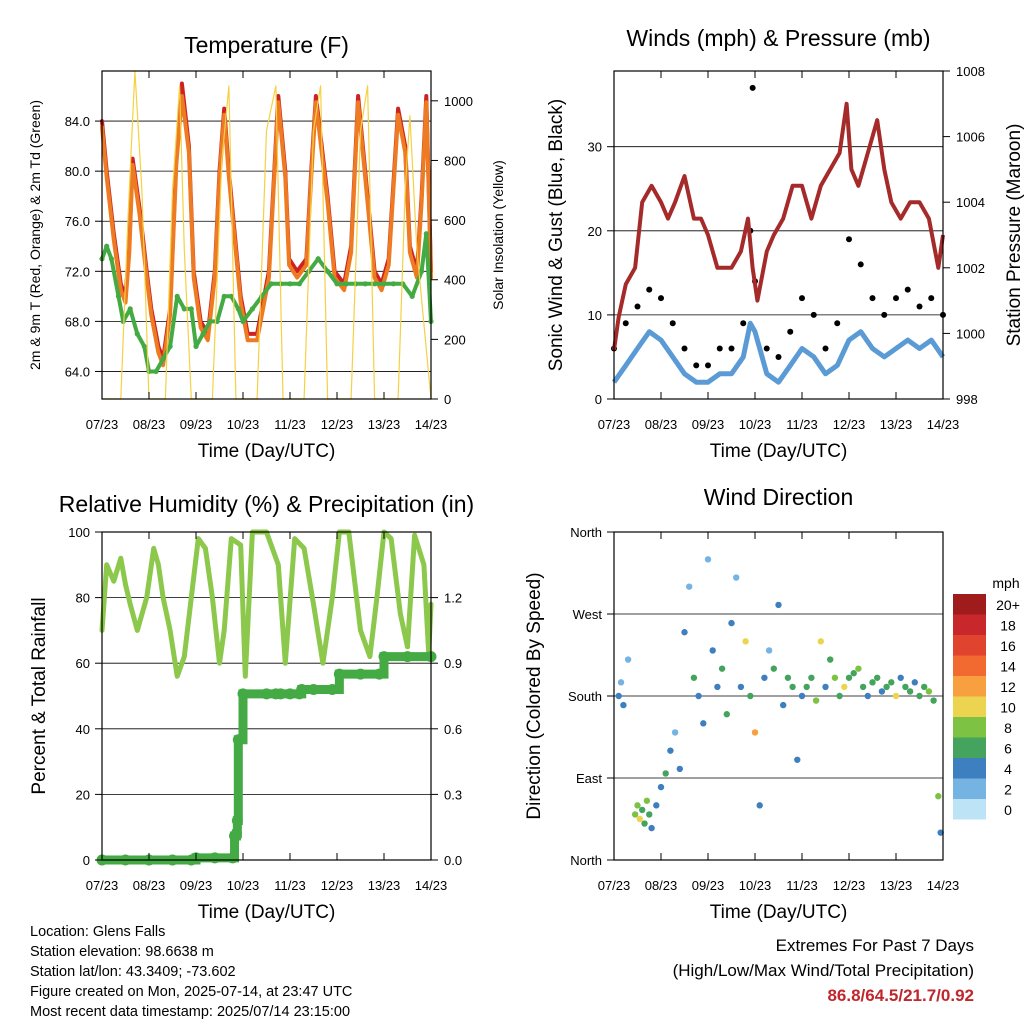 This screenshot has width=1024, height=1024. I want to click on y-tick-label: 64.0, so click(77, 371).